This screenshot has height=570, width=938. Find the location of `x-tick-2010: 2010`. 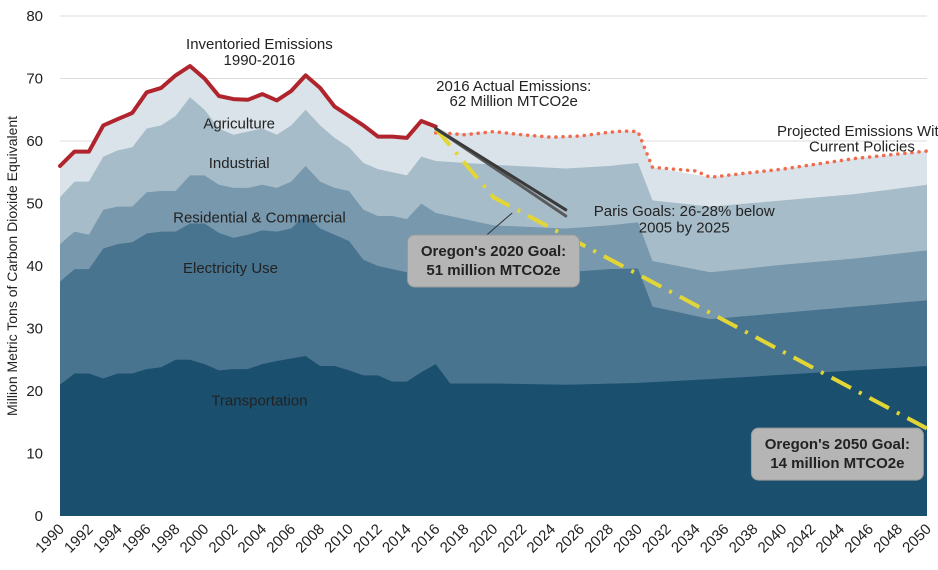

x-tick-2010: 2010 is located at coordinates (339, 539).